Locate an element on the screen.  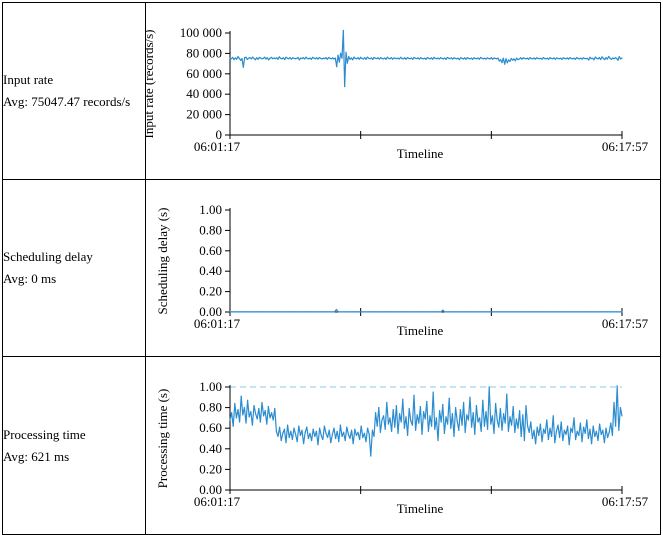
data-points is located at coordinates (426, 421).